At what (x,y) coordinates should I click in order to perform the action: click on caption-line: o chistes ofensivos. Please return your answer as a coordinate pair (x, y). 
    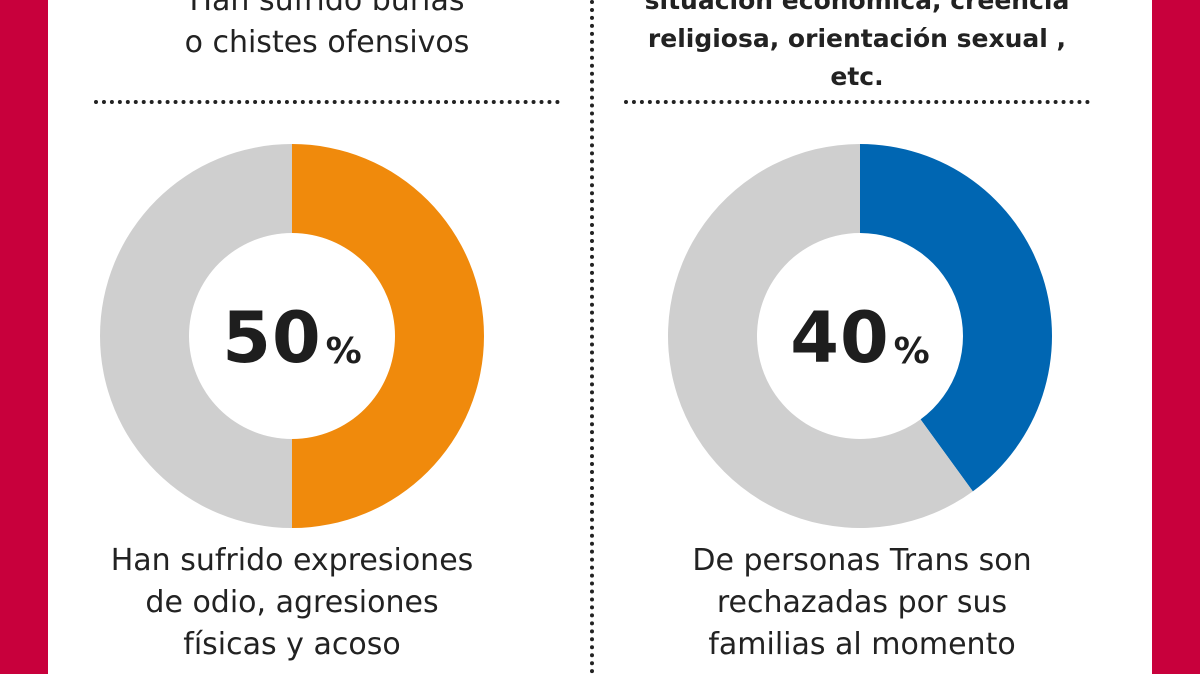
    Looking at the image, I should click on (327, 42).